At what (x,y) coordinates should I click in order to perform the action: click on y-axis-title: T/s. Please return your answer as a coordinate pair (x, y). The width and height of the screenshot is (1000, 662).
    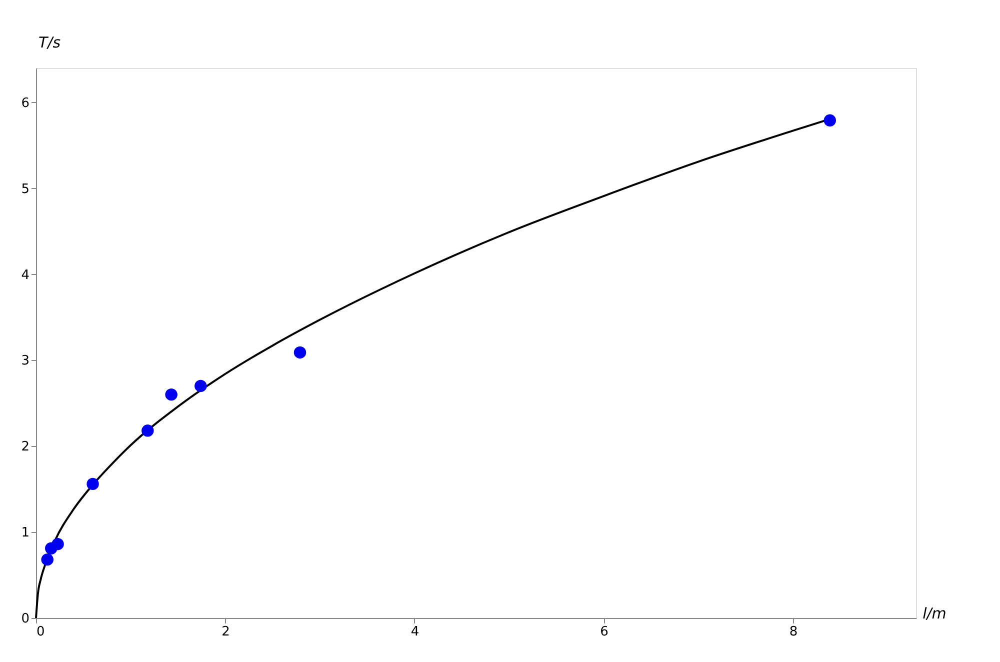
    Looking at the image, I should click on (49, 43).